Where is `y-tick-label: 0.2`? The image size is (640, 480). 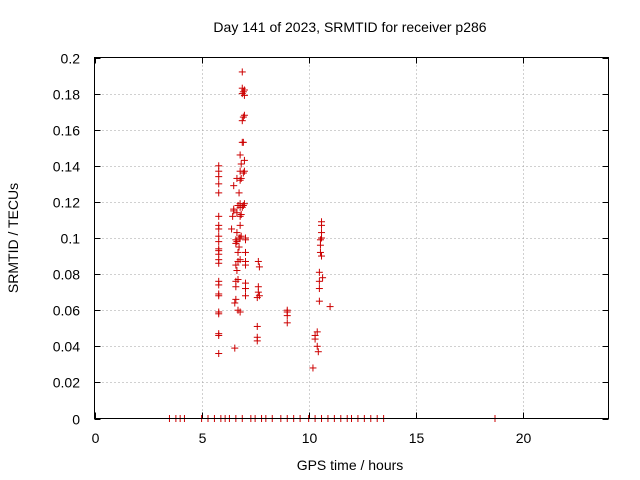
y-tick-label: 0.2 is located at coordinates (71, 59).